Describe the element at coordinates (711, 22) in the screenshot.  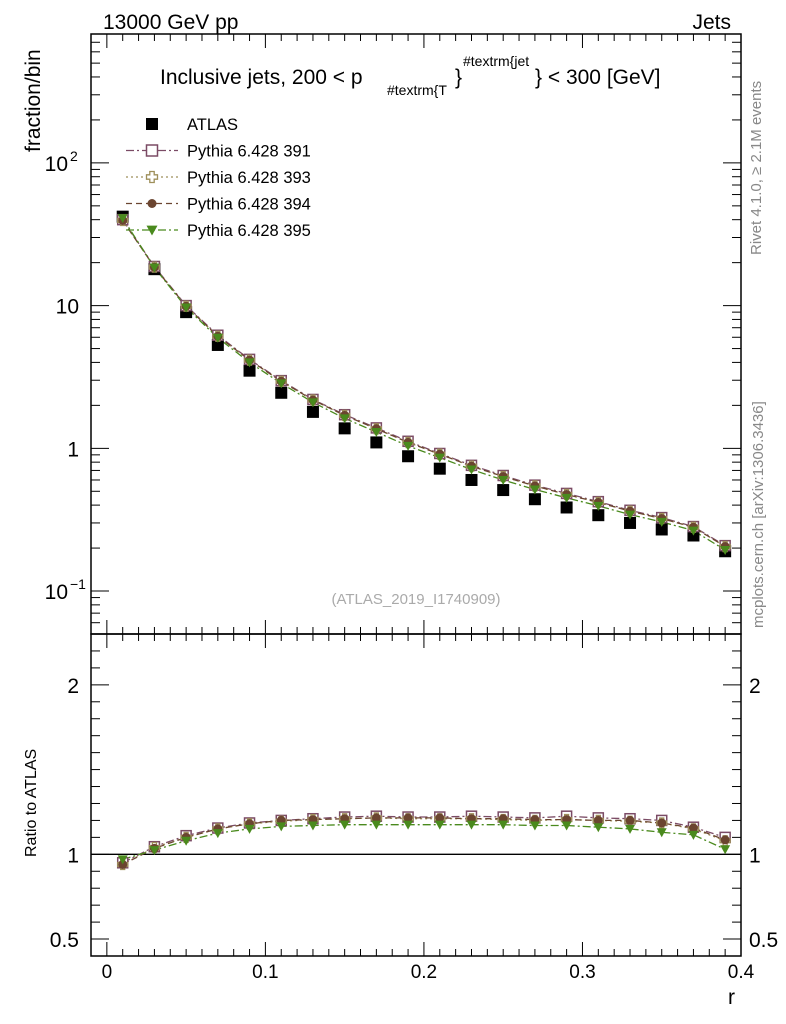
I see `header-jets: Jets` at that location.